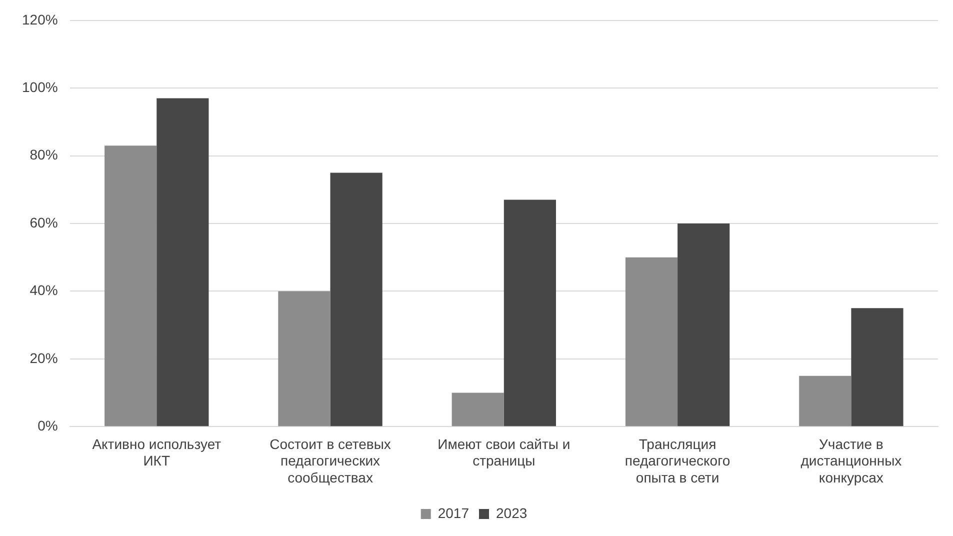 Image resolution: width=953 pixels, height=536 pixels. I want to click on x-tick-label: Участие в дистанционных конкурсах, so click(851, 461).